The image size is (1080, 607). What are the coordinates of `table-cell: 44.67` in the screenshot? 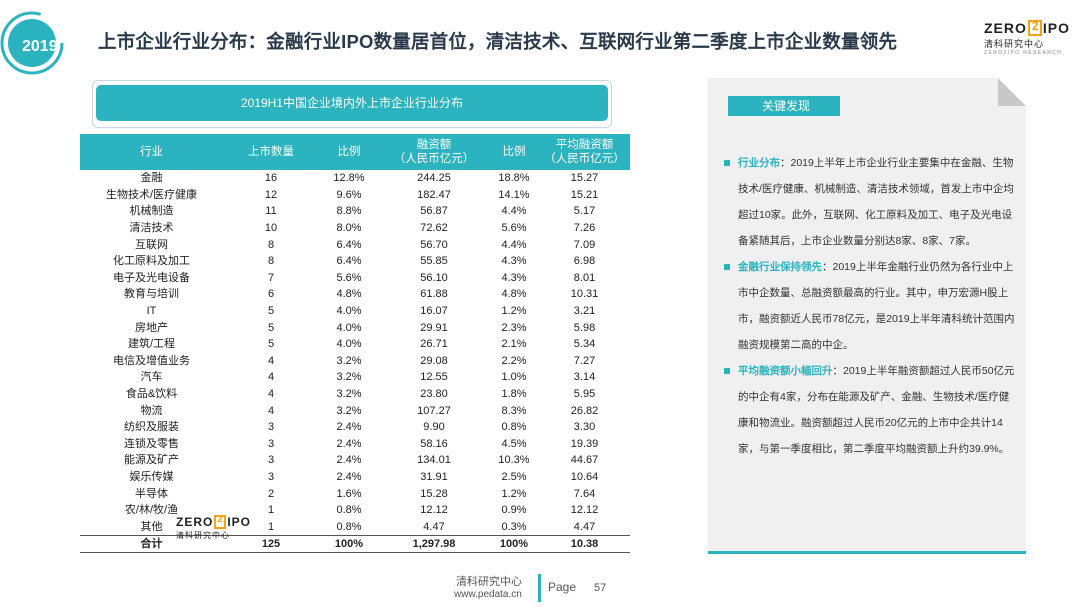 It's located at (584, 460).